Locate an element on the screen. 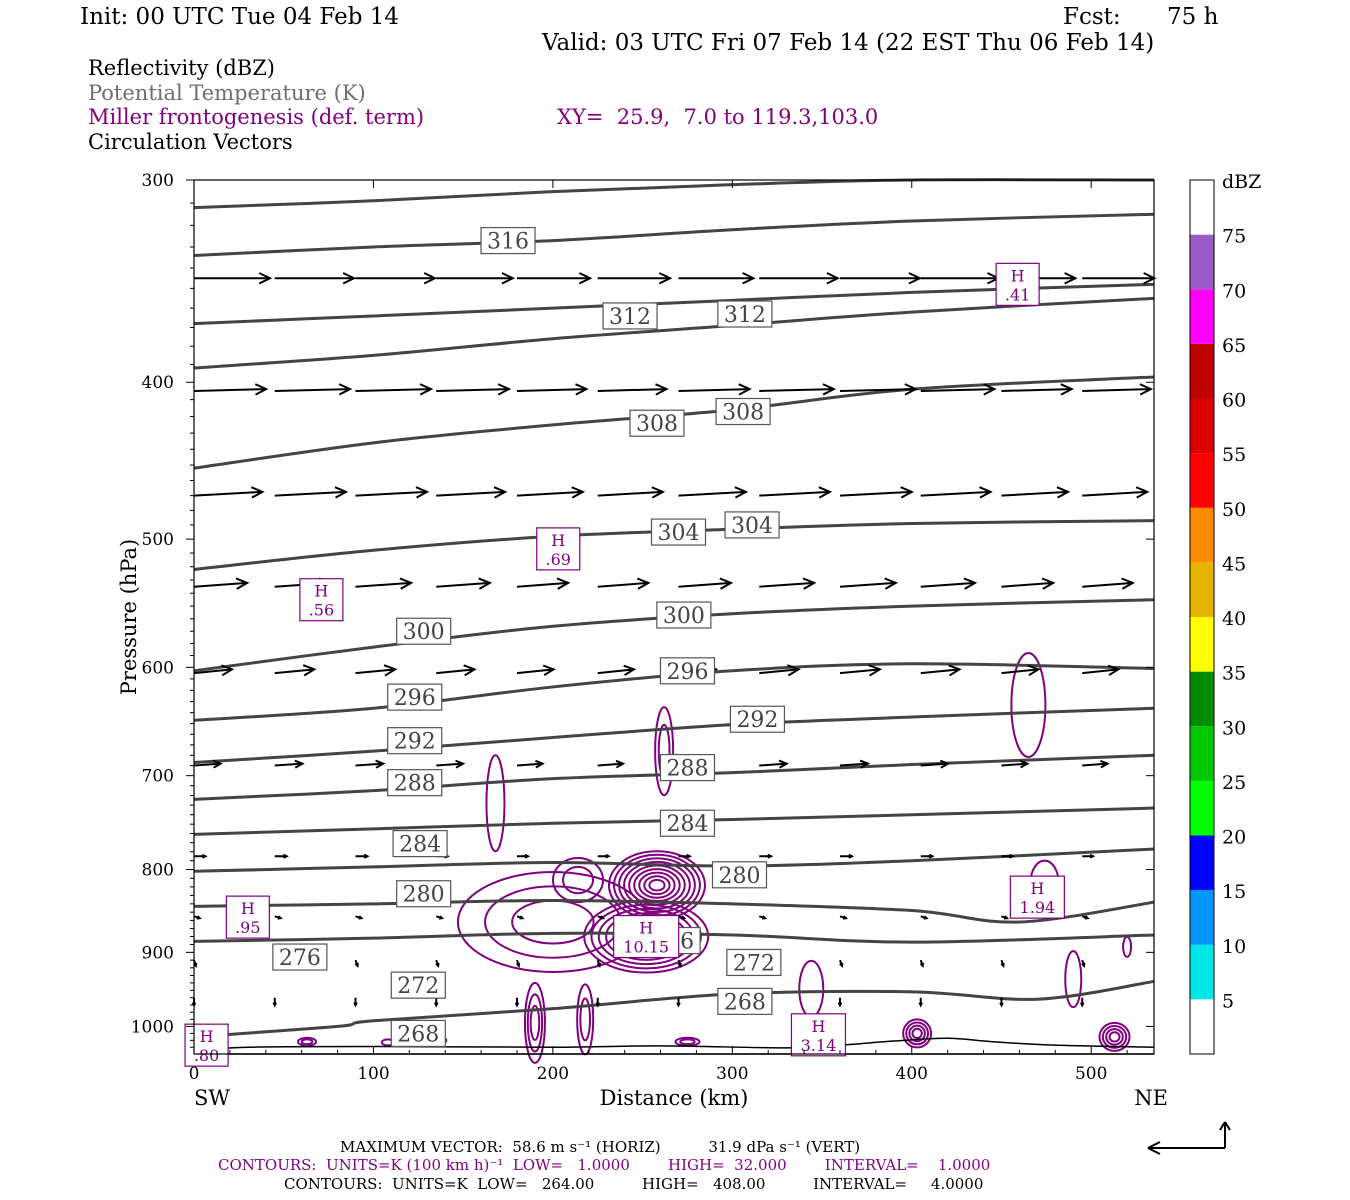  theta-label: 268 is located at coordinates (745, 1002).